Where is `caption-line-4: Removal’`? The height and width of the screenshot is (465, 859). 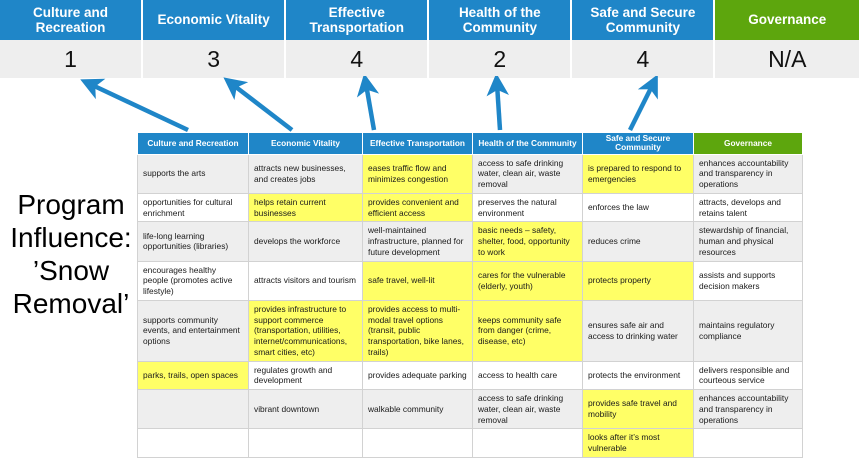 caption-line-4: Removal’ is located at coordinates (71, 304).